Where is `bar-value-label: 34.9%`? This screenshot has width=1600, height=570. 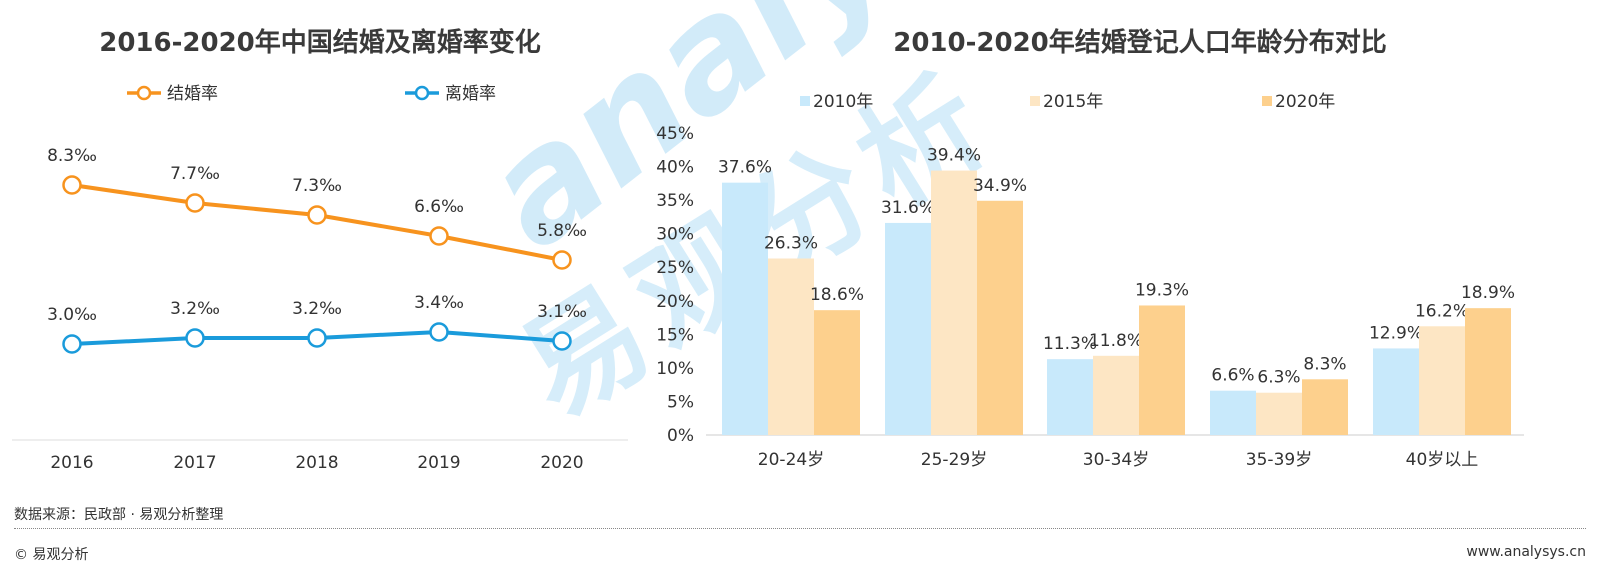
bar-value-label: 34.9% is located at coordinates (1000, 186).